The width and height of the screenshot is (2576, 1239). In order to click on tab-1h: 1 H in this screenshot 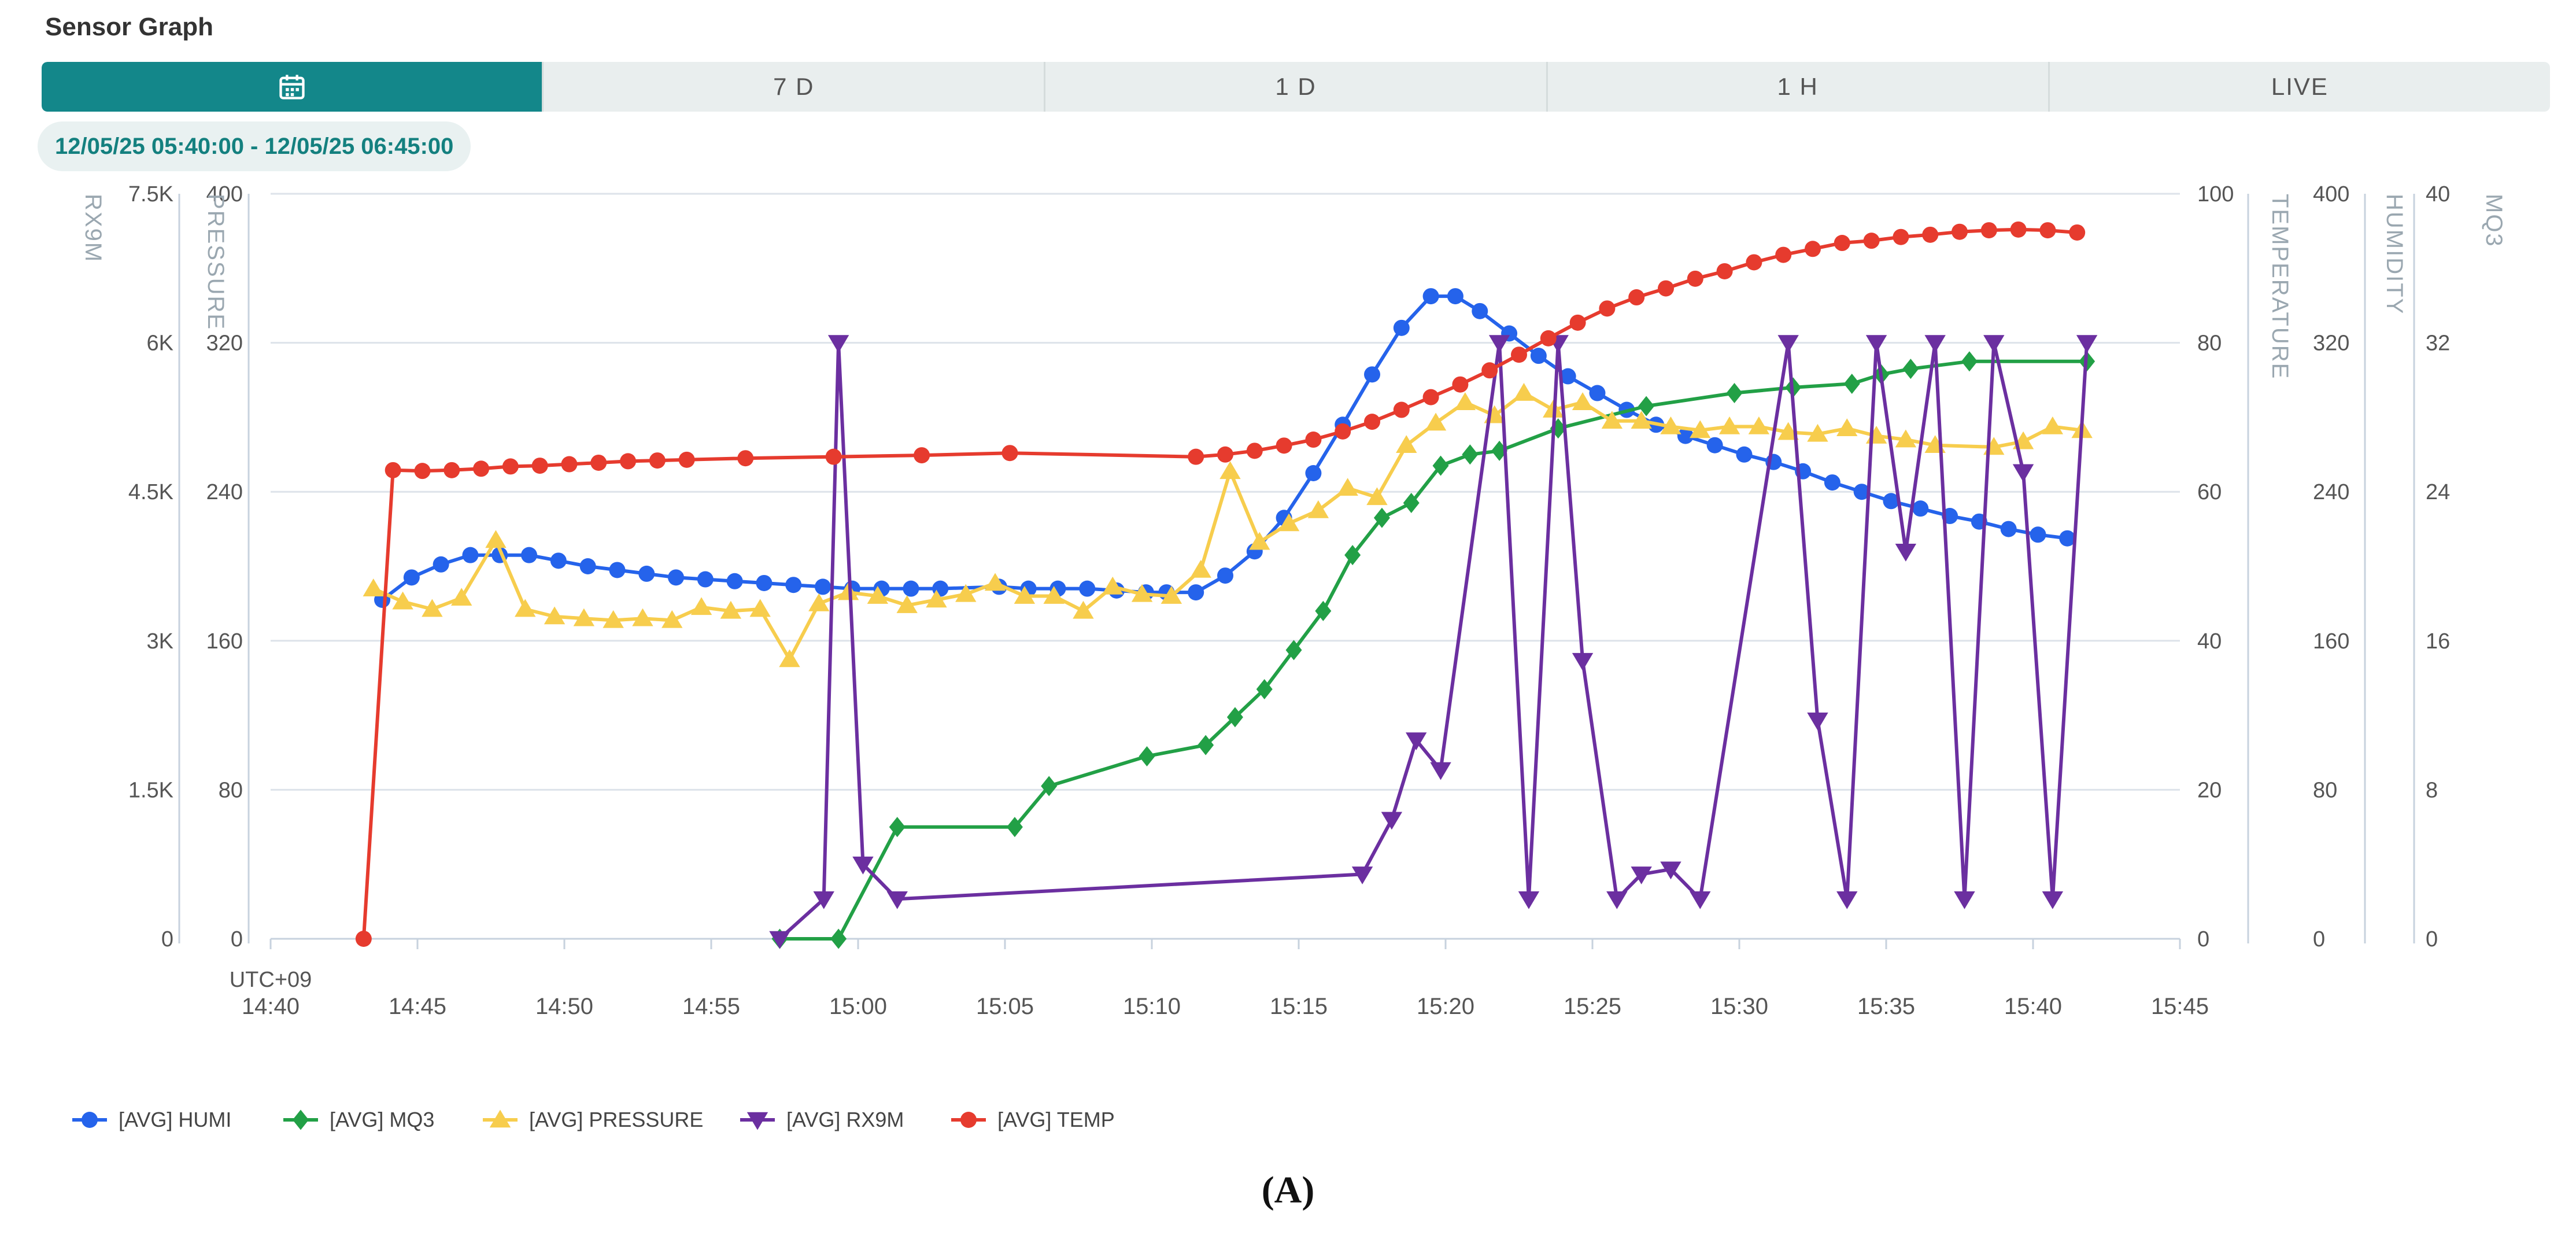, I will do `click(1799, 87)`.